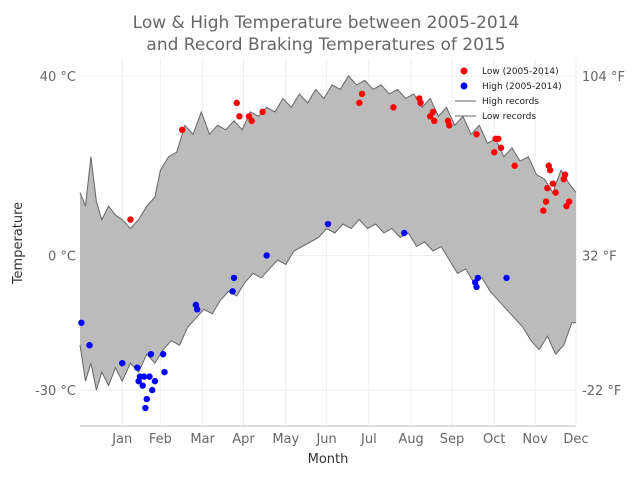 The height and width of the screenshot is (480, 640). I want to click on legend-label-low-records: Low records, so click(509, 117).